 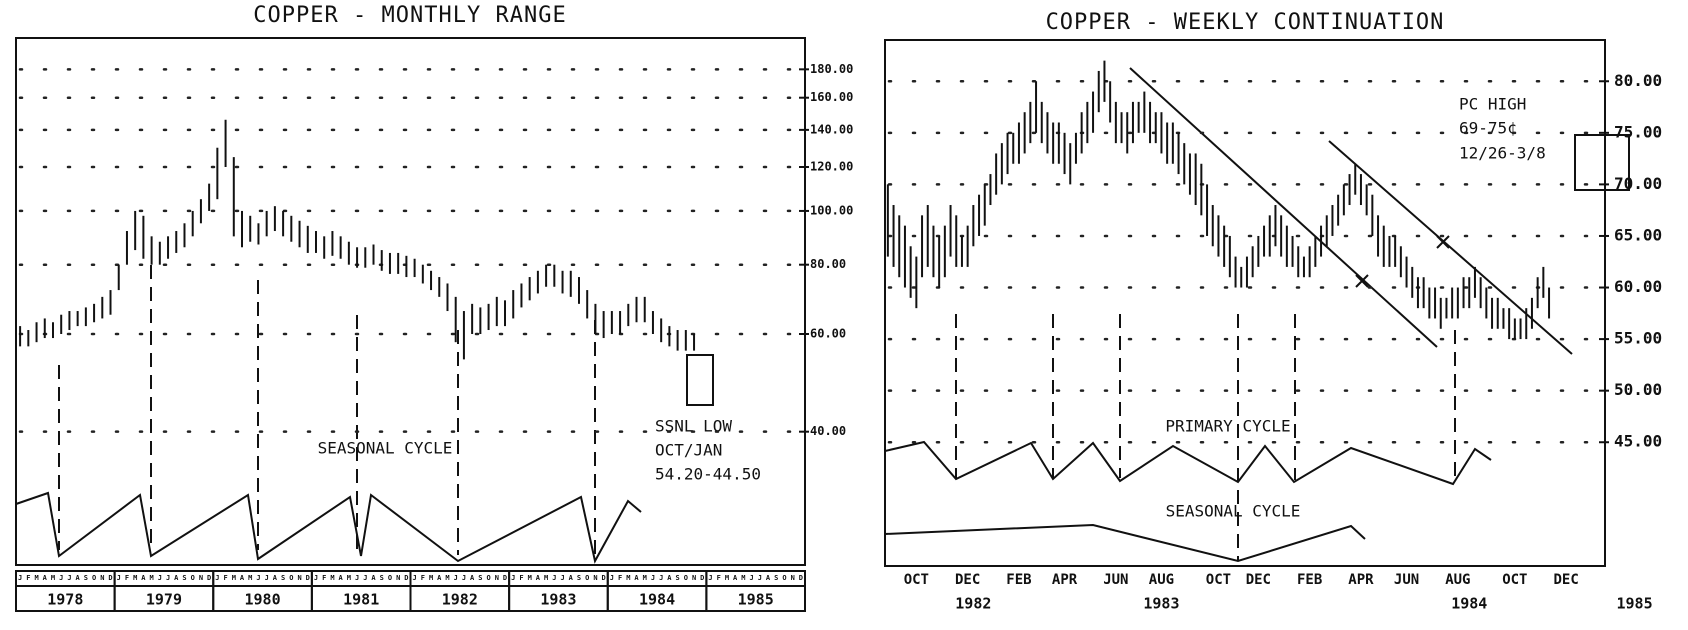 I want to click on year-label: 1985, so click(x=756, y=600).